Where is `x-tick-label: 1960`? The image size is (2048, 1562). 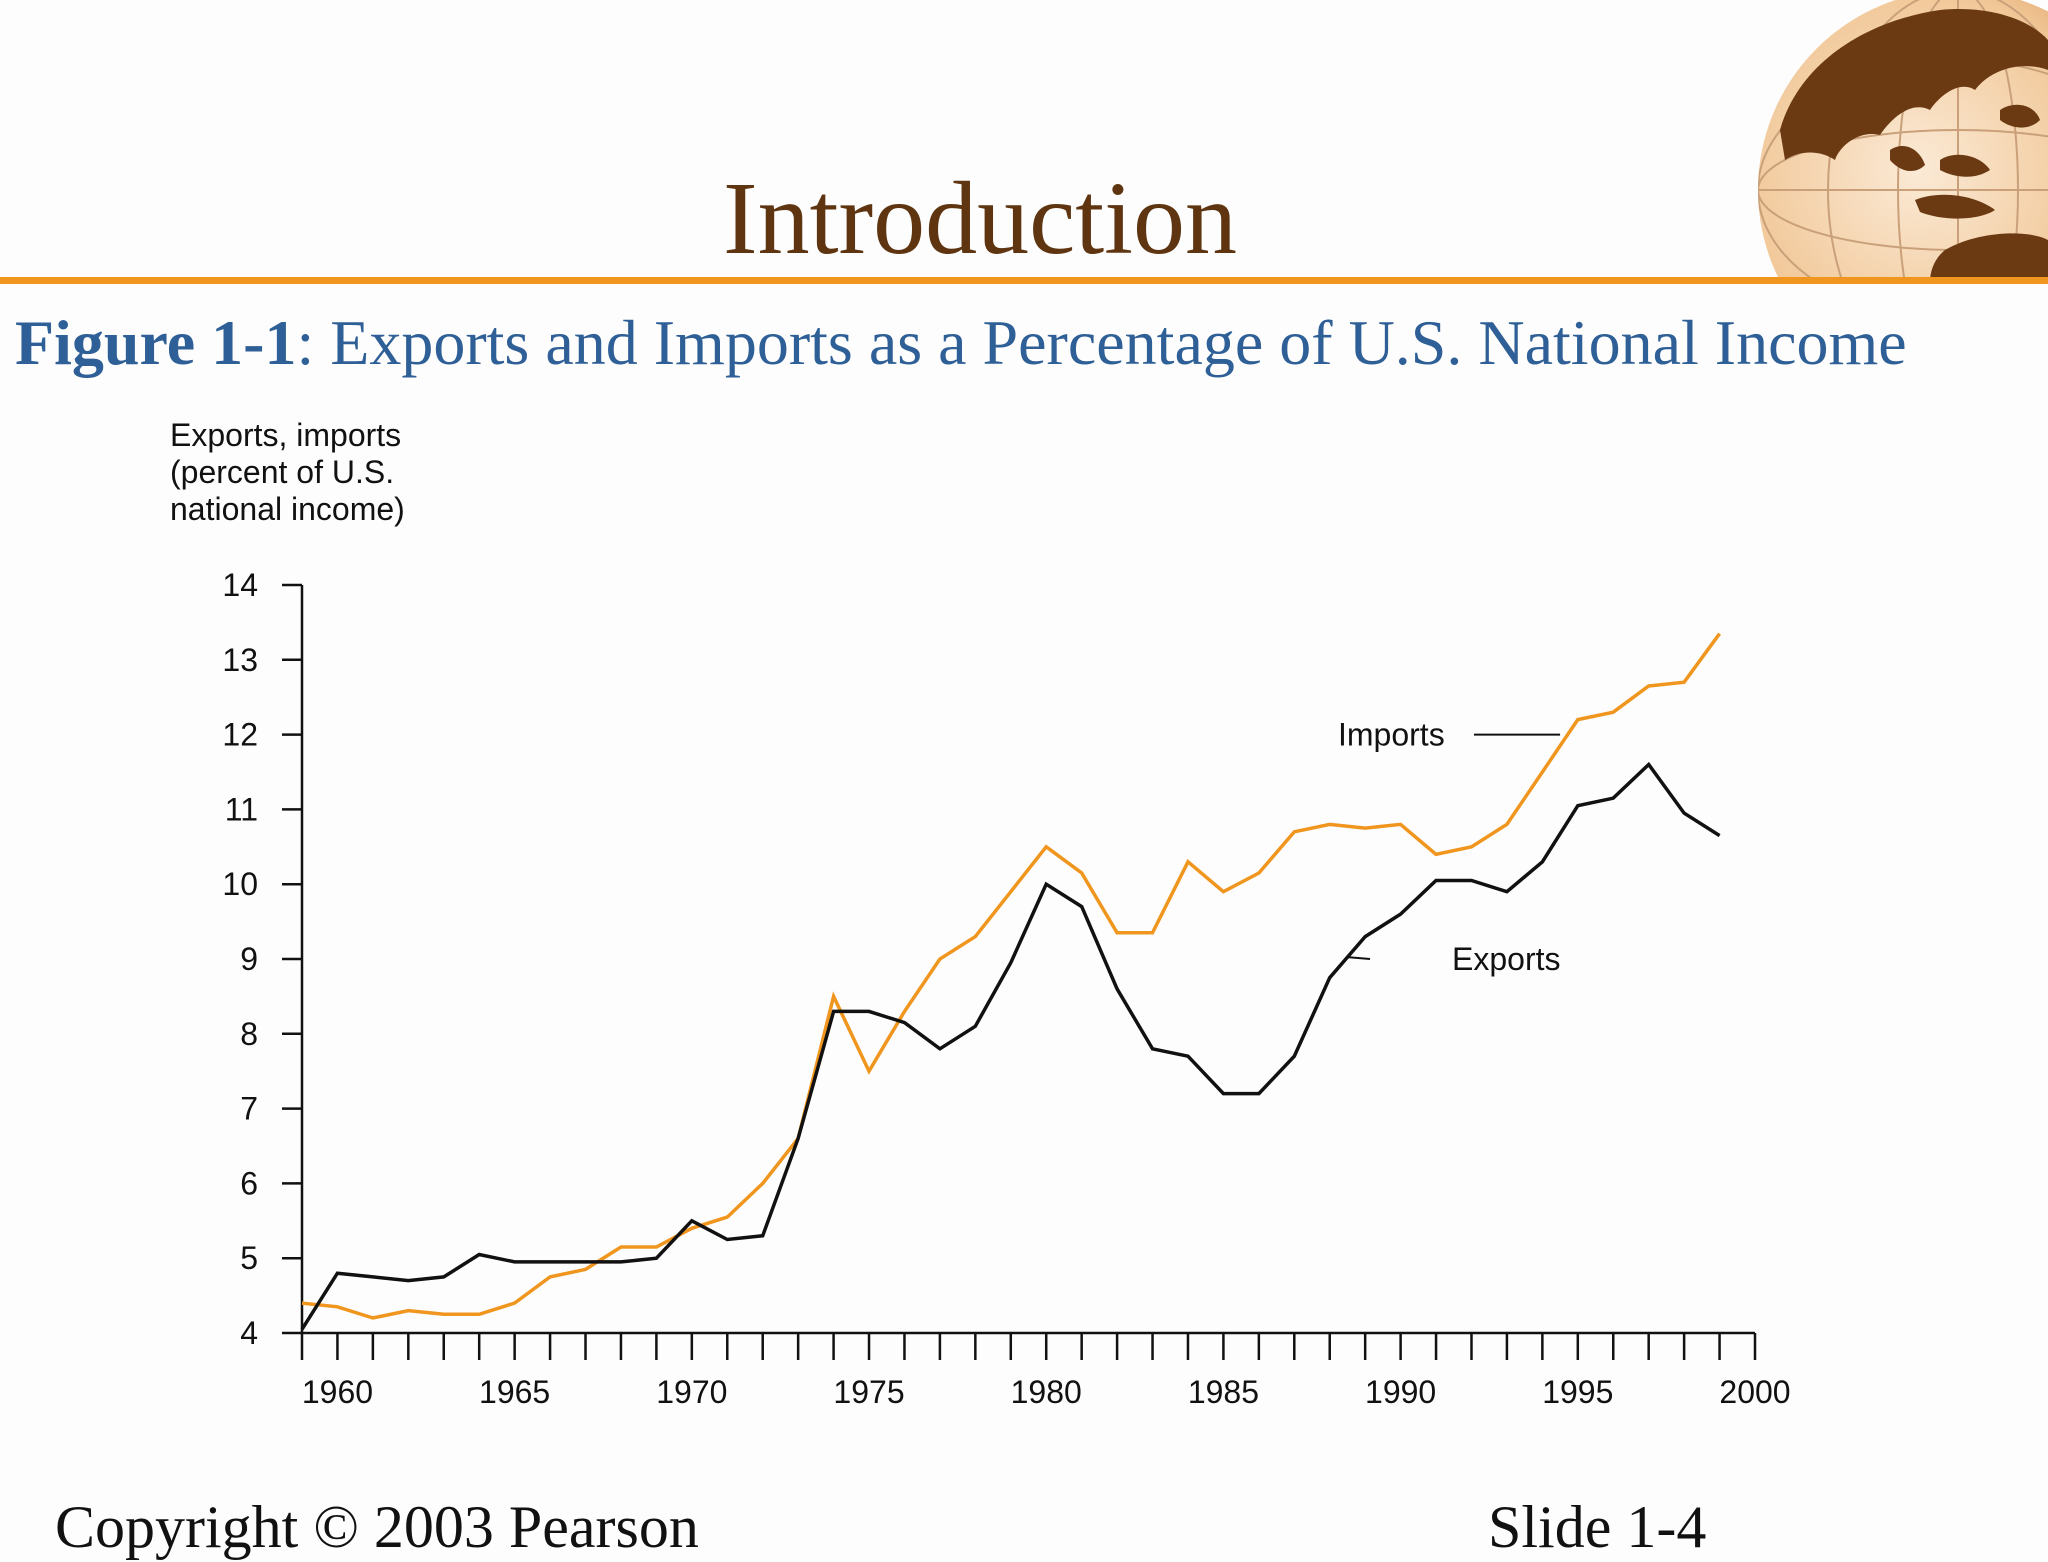
x-tick-label: 1960 is located at coordinates (337, 1392).